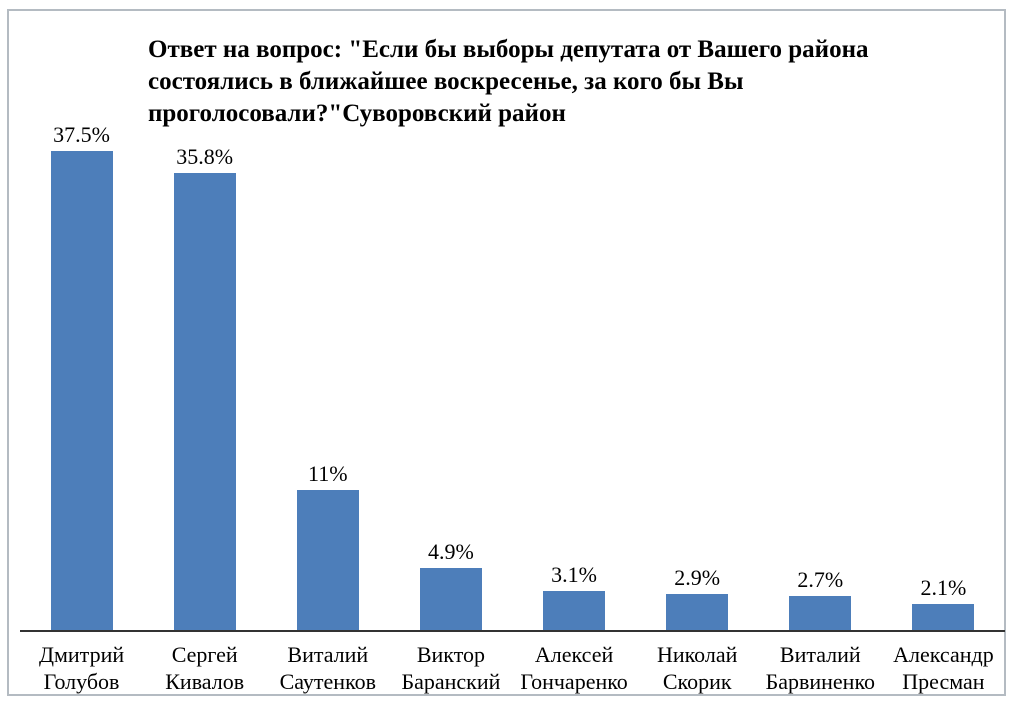 The height and width of the screenshot is (715, 1024). What do you see at coordinates (574, 574) in the screenshot?
I see `bar-value-label: 3.1%` at bounding box center [574, 574].